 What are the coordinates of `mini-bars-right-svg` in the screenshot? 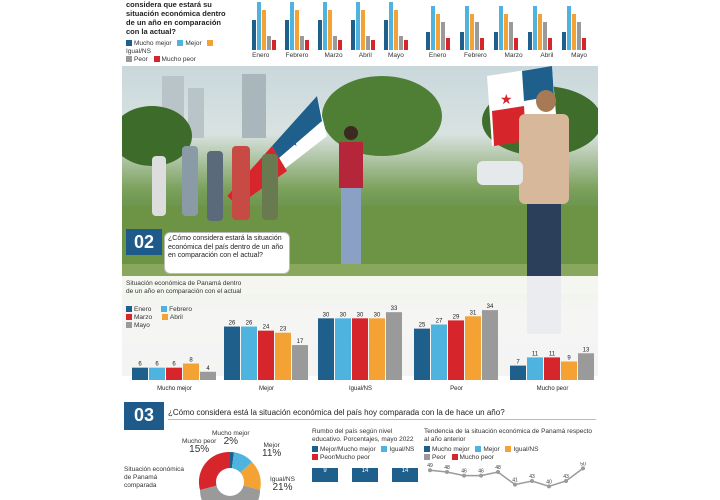 It's located at (506, 28).